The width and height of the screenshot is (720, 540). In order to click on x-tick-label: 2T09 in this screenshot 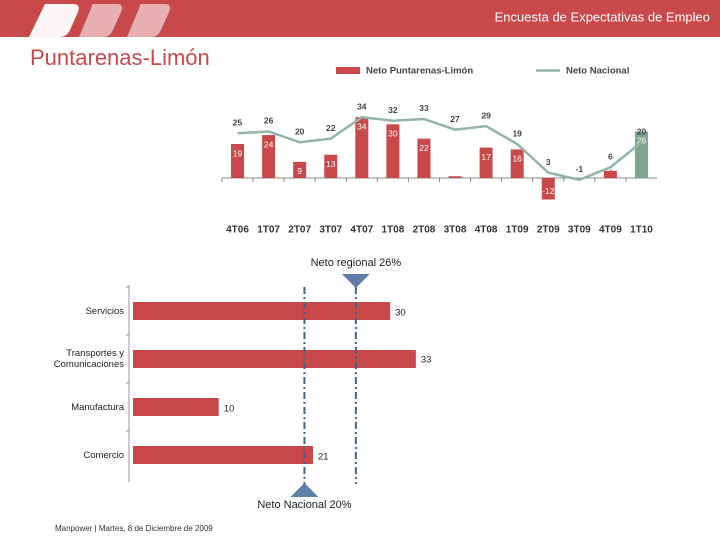, I will do `click(548, 230)`.